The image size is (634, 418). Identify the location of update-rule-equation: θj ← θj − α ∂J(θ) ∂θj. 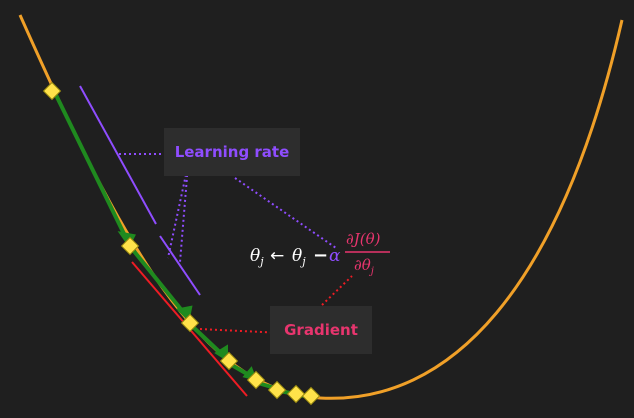
(320, 253).